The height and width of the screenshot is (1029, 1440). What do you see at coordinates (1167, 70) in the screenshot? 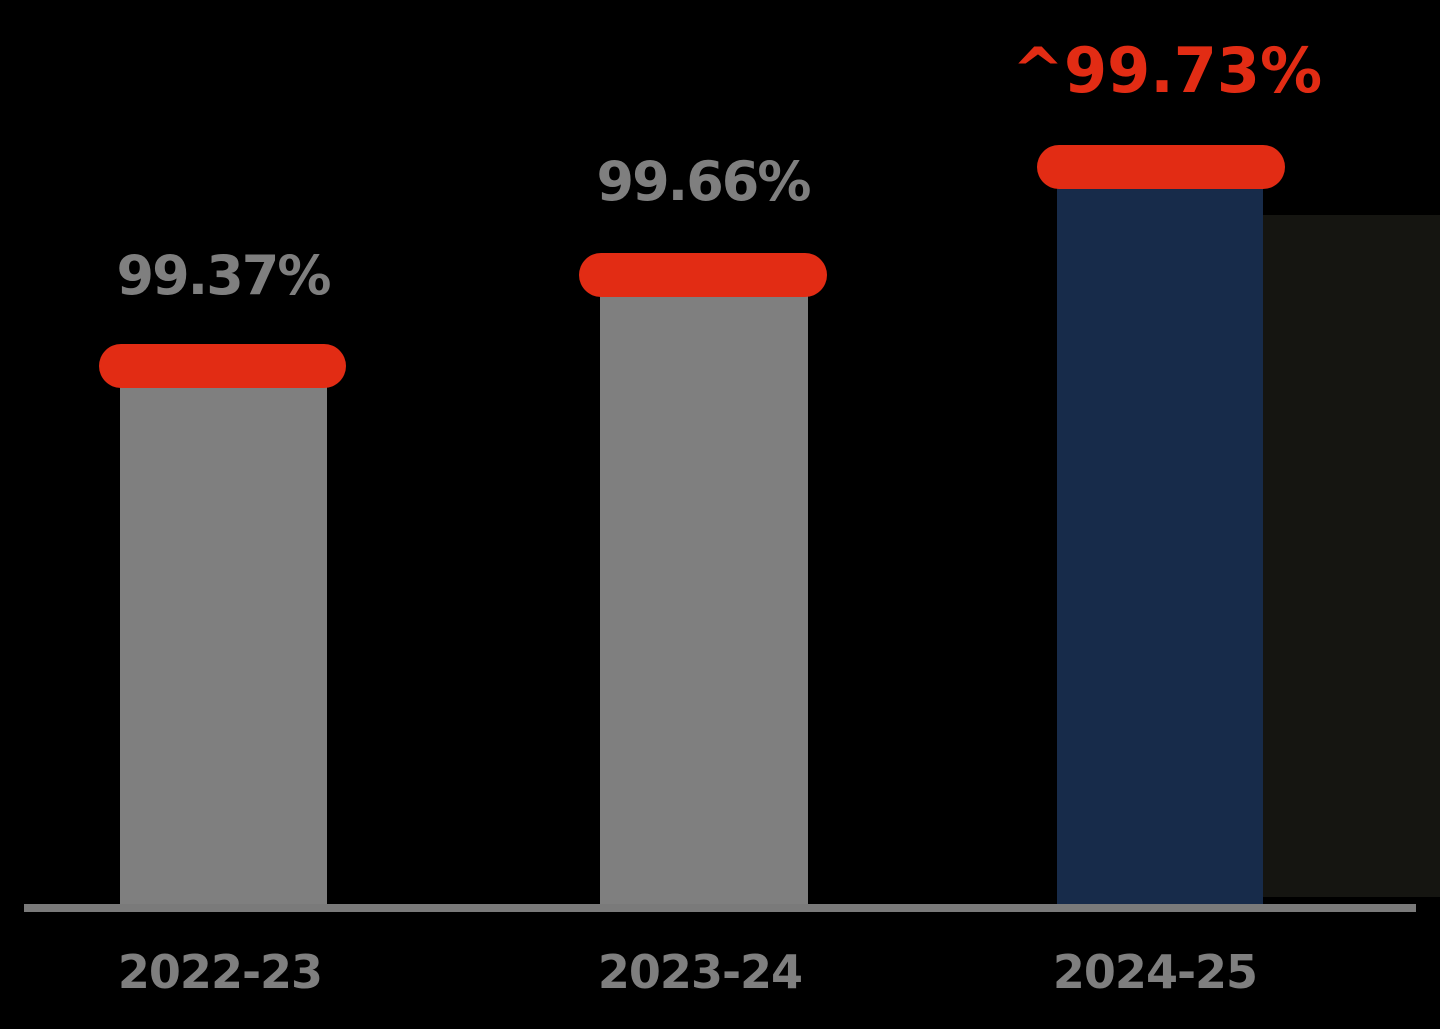
I see `value-label-highlight: ^99.73%` at bounding box center [1167, 70].